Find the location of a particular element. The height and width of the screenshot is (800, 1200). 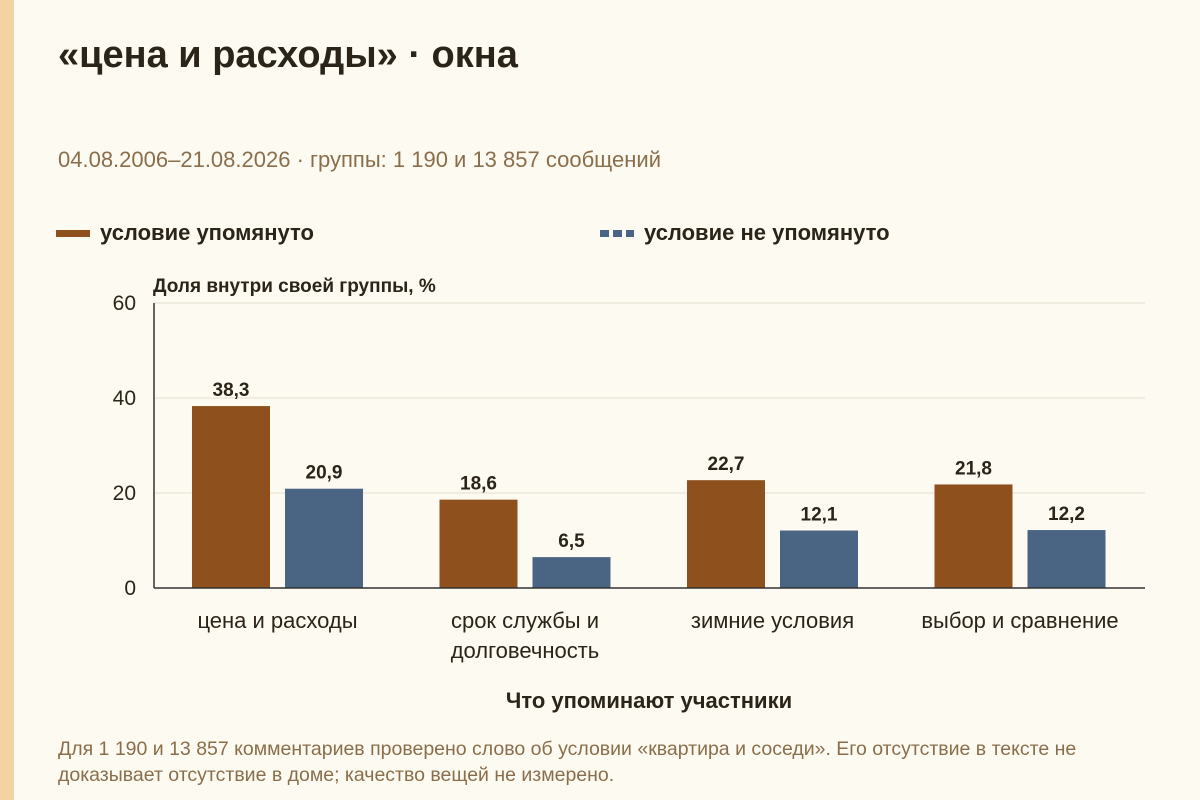

y-axis-label: Доля внутри своей группы, % is located at coordinates (294, 286).